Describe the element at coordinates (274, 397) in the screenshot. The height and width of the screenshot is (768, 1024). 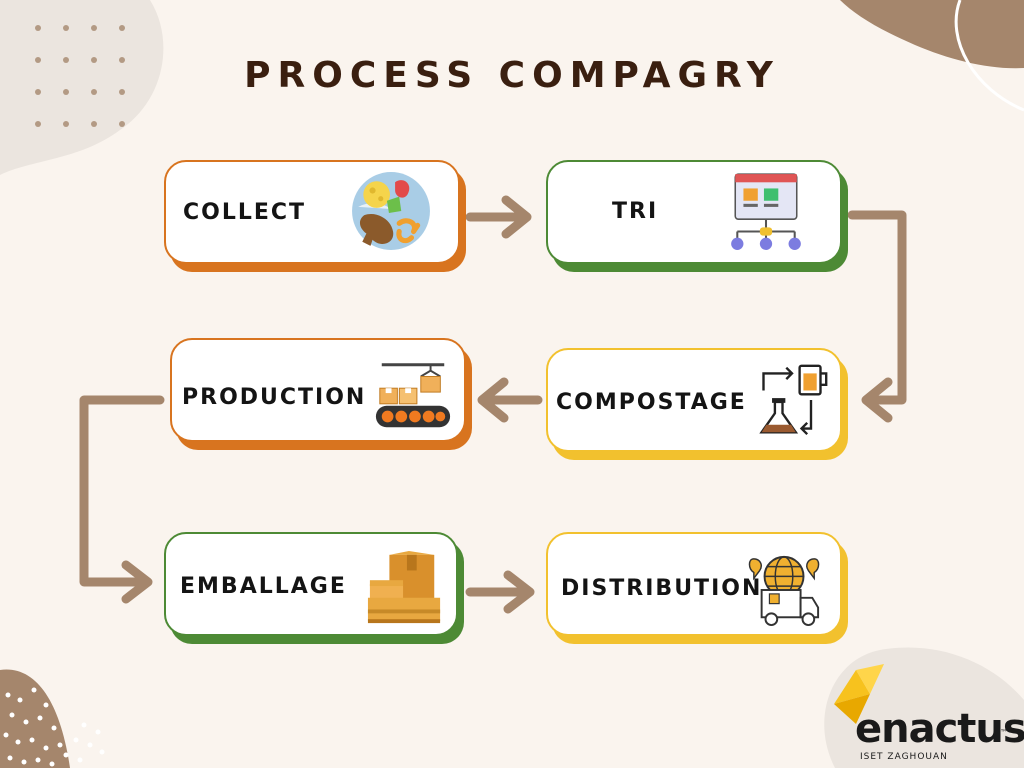
I see `step-label: PRODUCTION` at that location.